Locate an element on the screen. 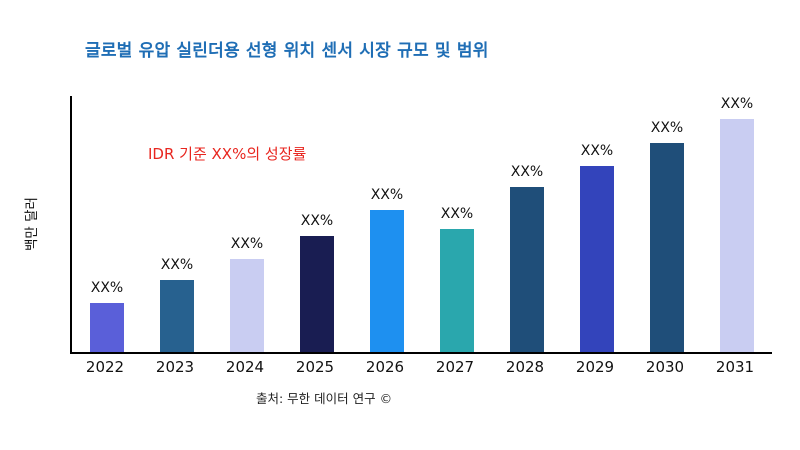 This screenshot has height=450, width=800. x-axis-tick-label: 2022 is located at coordinates (105, 367).